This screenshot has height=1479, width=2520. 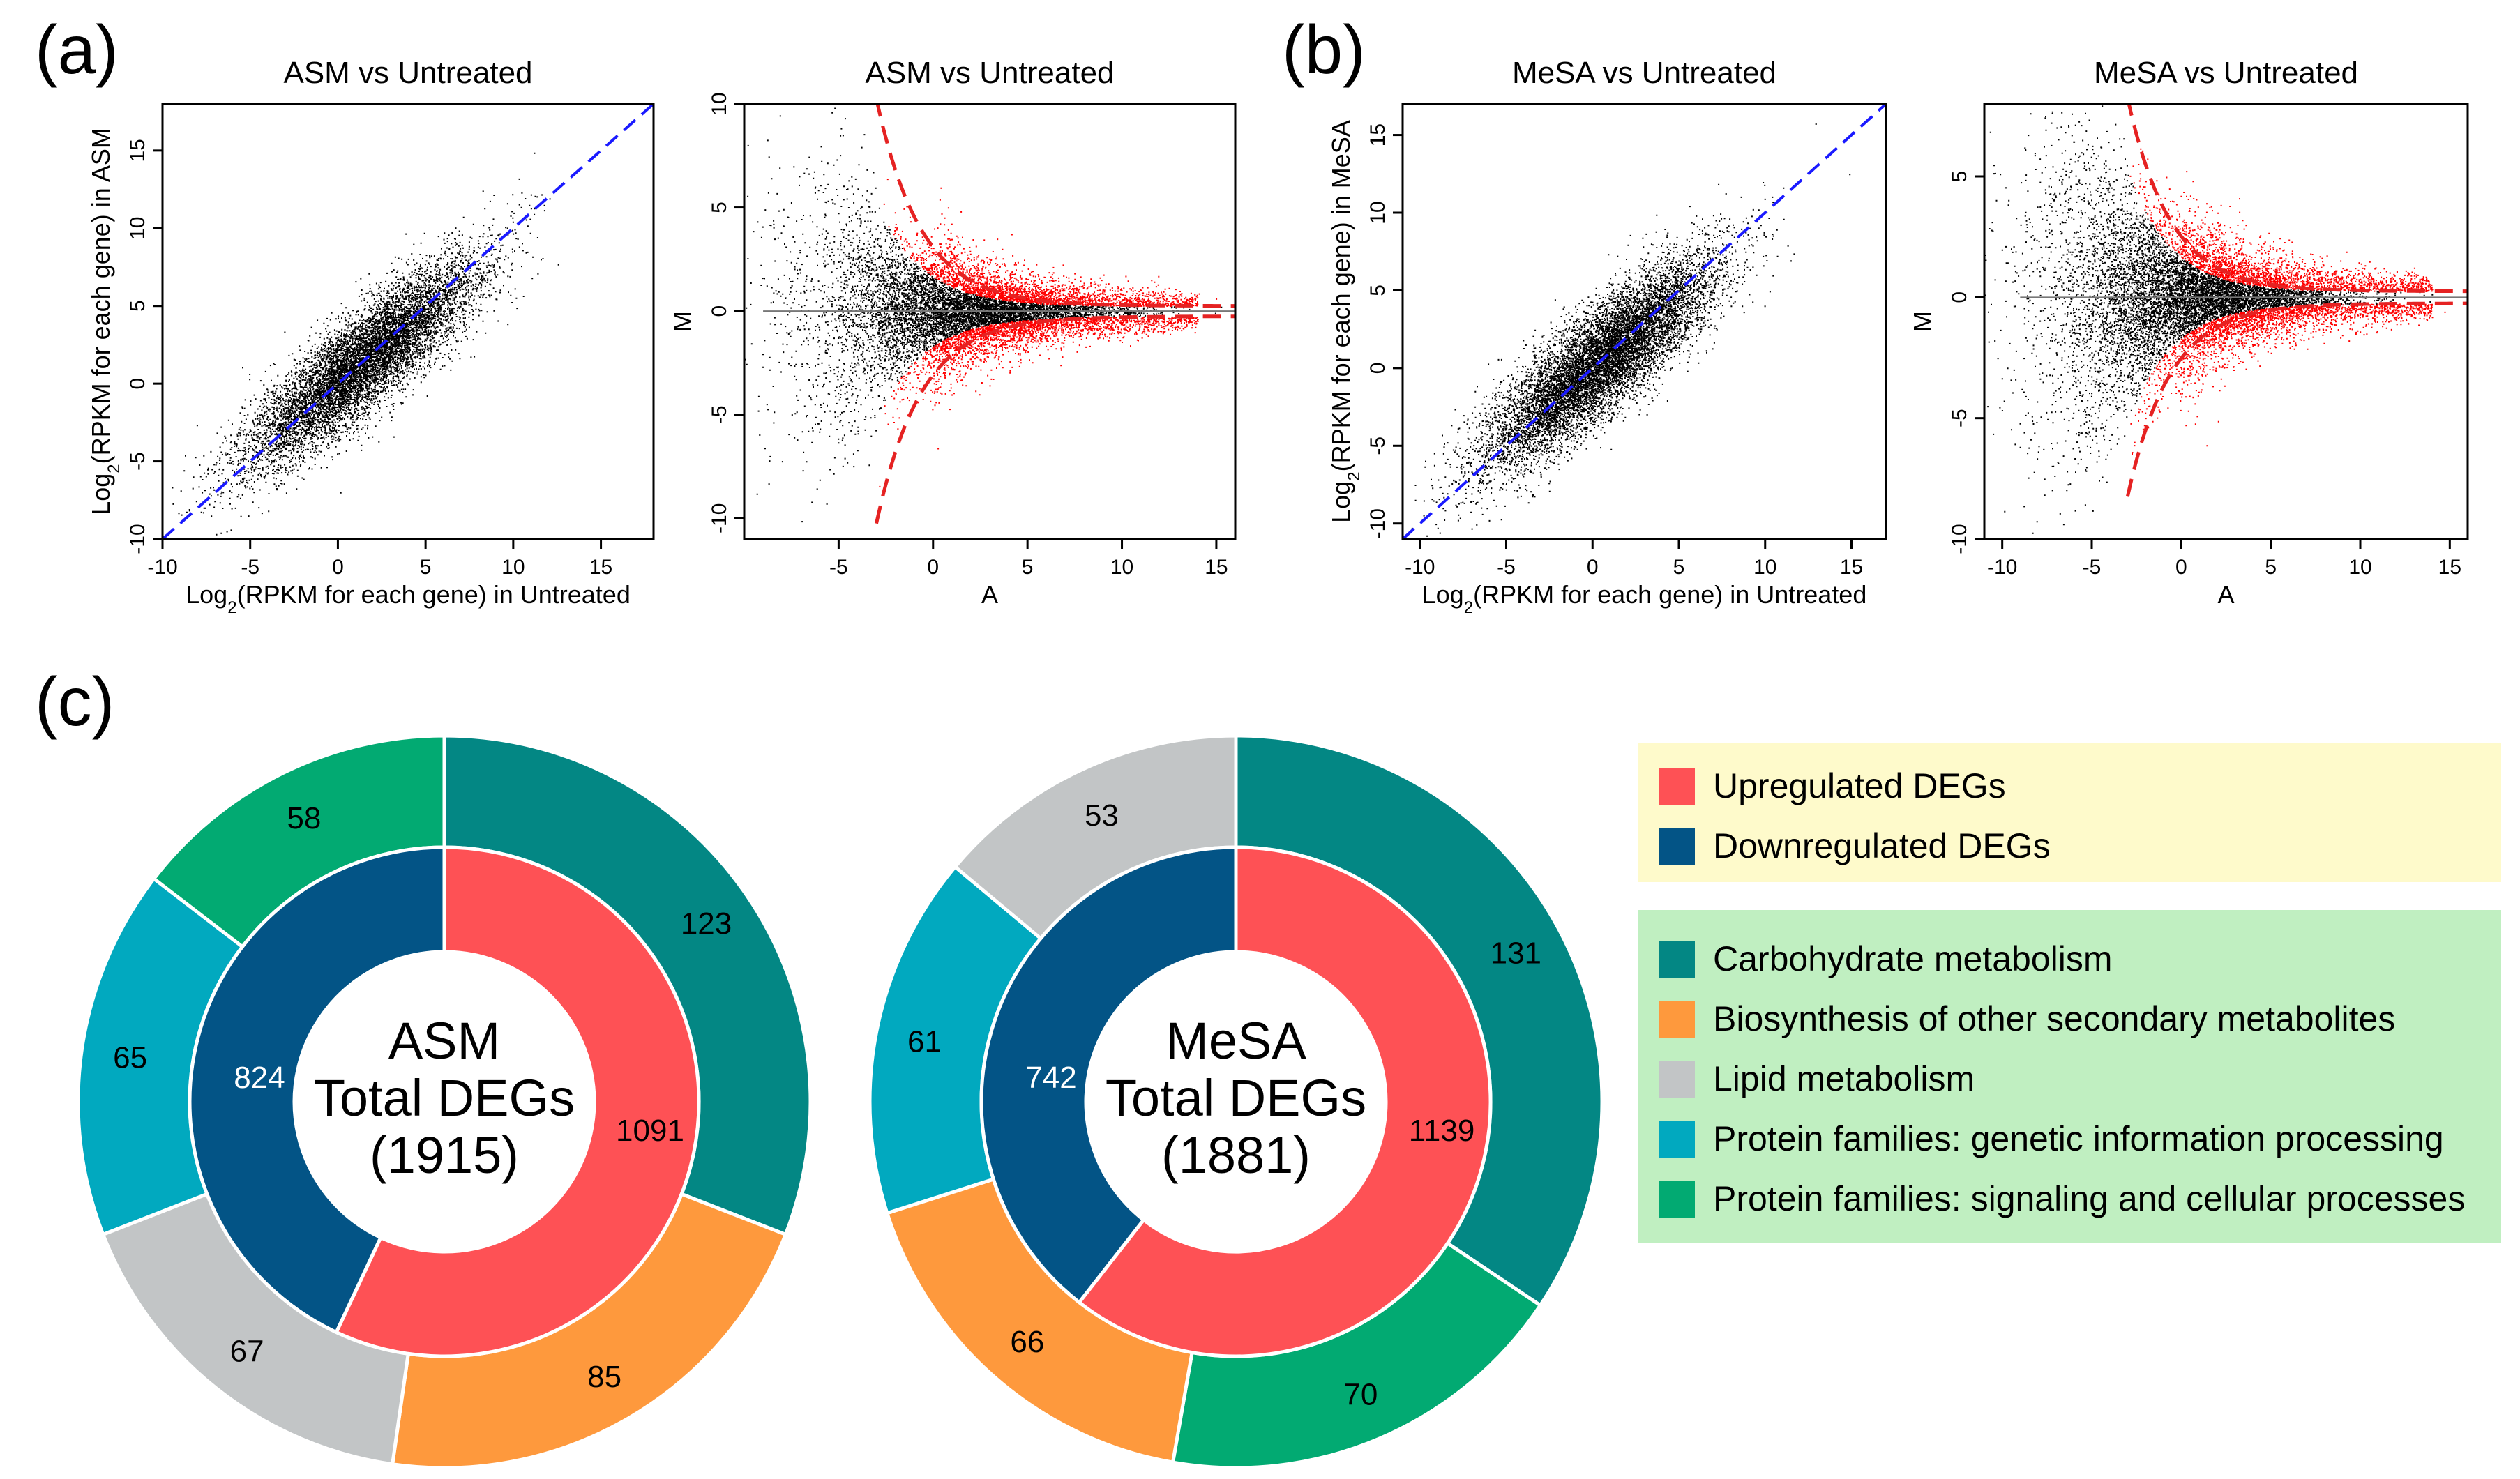 What do you see at coordinates (445, 1155) in the screenshot?
I see `donut-center-line: (1915)` at bounding box center [445, 1155].